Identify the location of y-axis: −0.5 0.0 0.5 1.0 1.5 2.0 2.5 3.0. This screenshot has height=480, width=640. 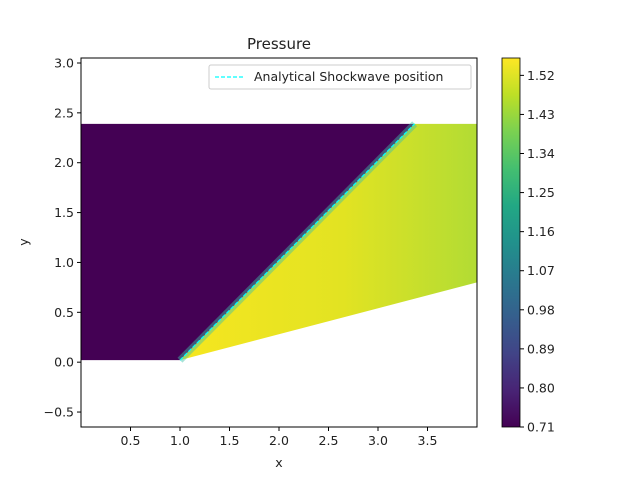
(62, 237).